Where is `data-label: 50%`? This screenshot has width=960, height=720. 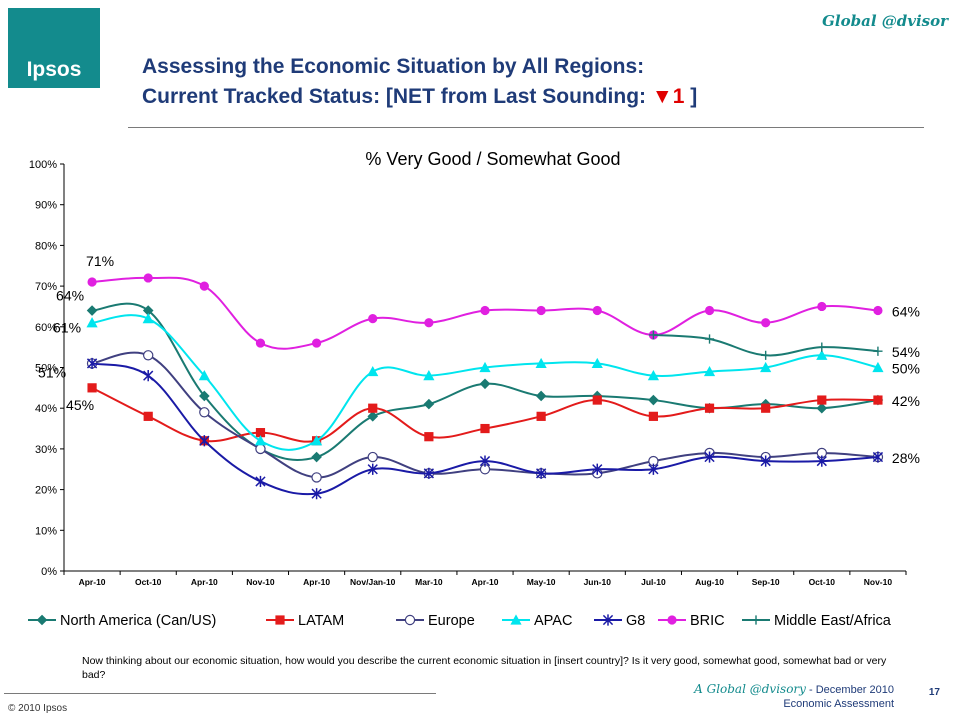 data-label: 50% is located at coordinates (906, 369).